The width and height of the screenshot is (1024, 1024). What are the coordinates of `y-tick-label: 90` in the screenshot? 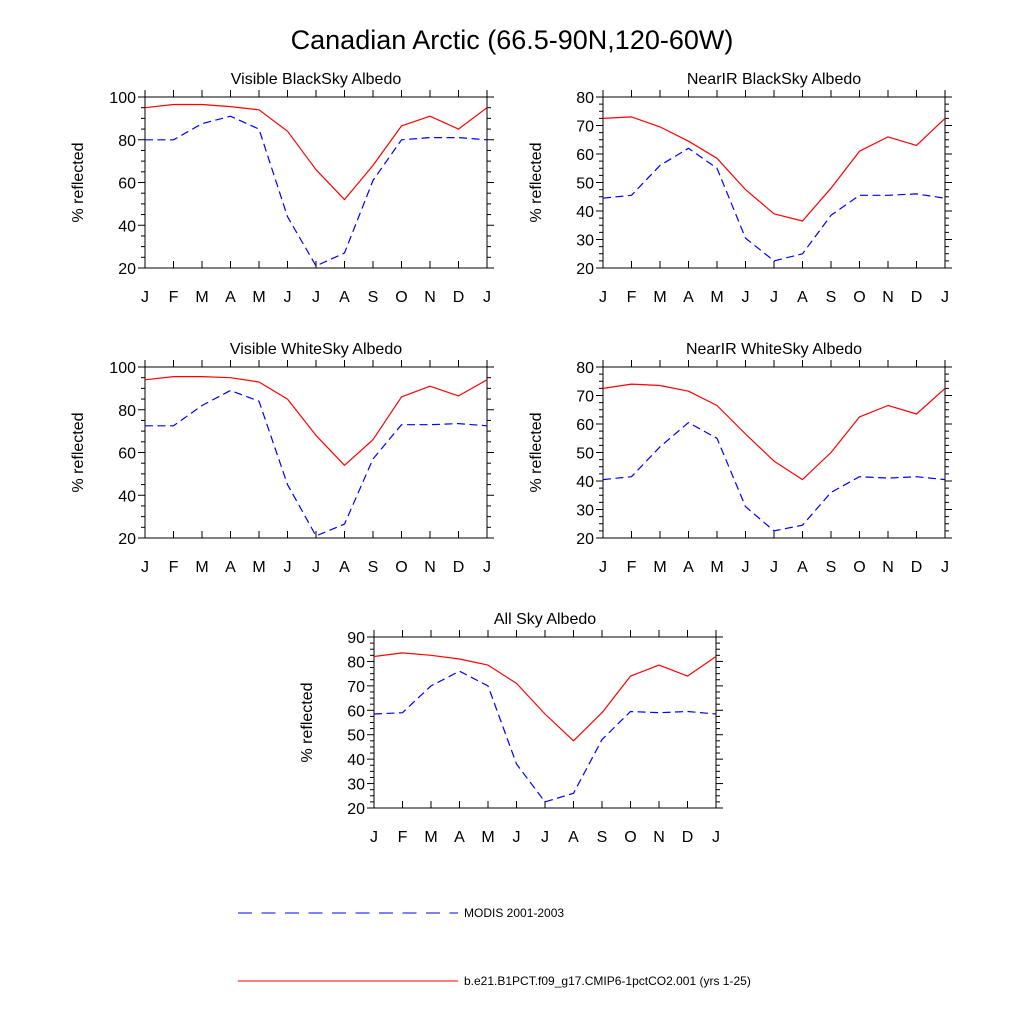 It's located at (356, 638).